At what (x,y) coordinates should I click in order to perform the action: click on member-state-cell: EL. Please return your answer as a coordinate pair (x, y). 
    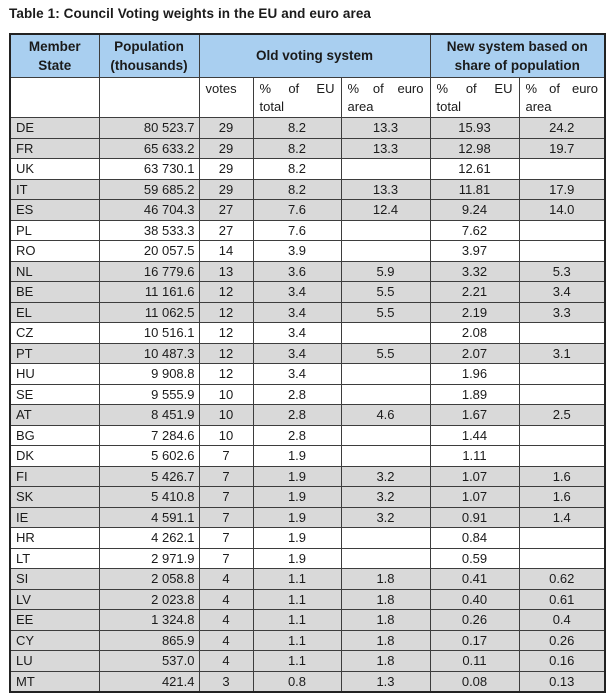
    Looking at the image, I should click on (54, 312).